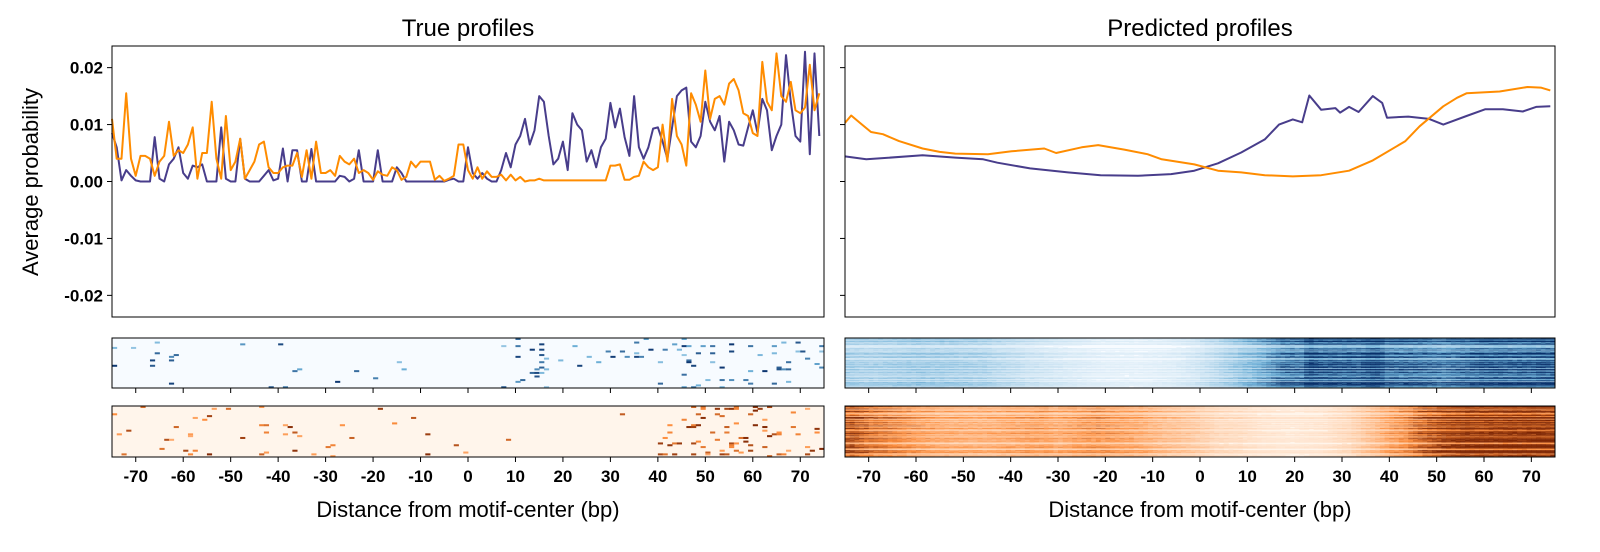  What do you see at coordinates (325, 476) in the screenshot?
I see `x-tick-label: -30` at bounding box center [325, 476].